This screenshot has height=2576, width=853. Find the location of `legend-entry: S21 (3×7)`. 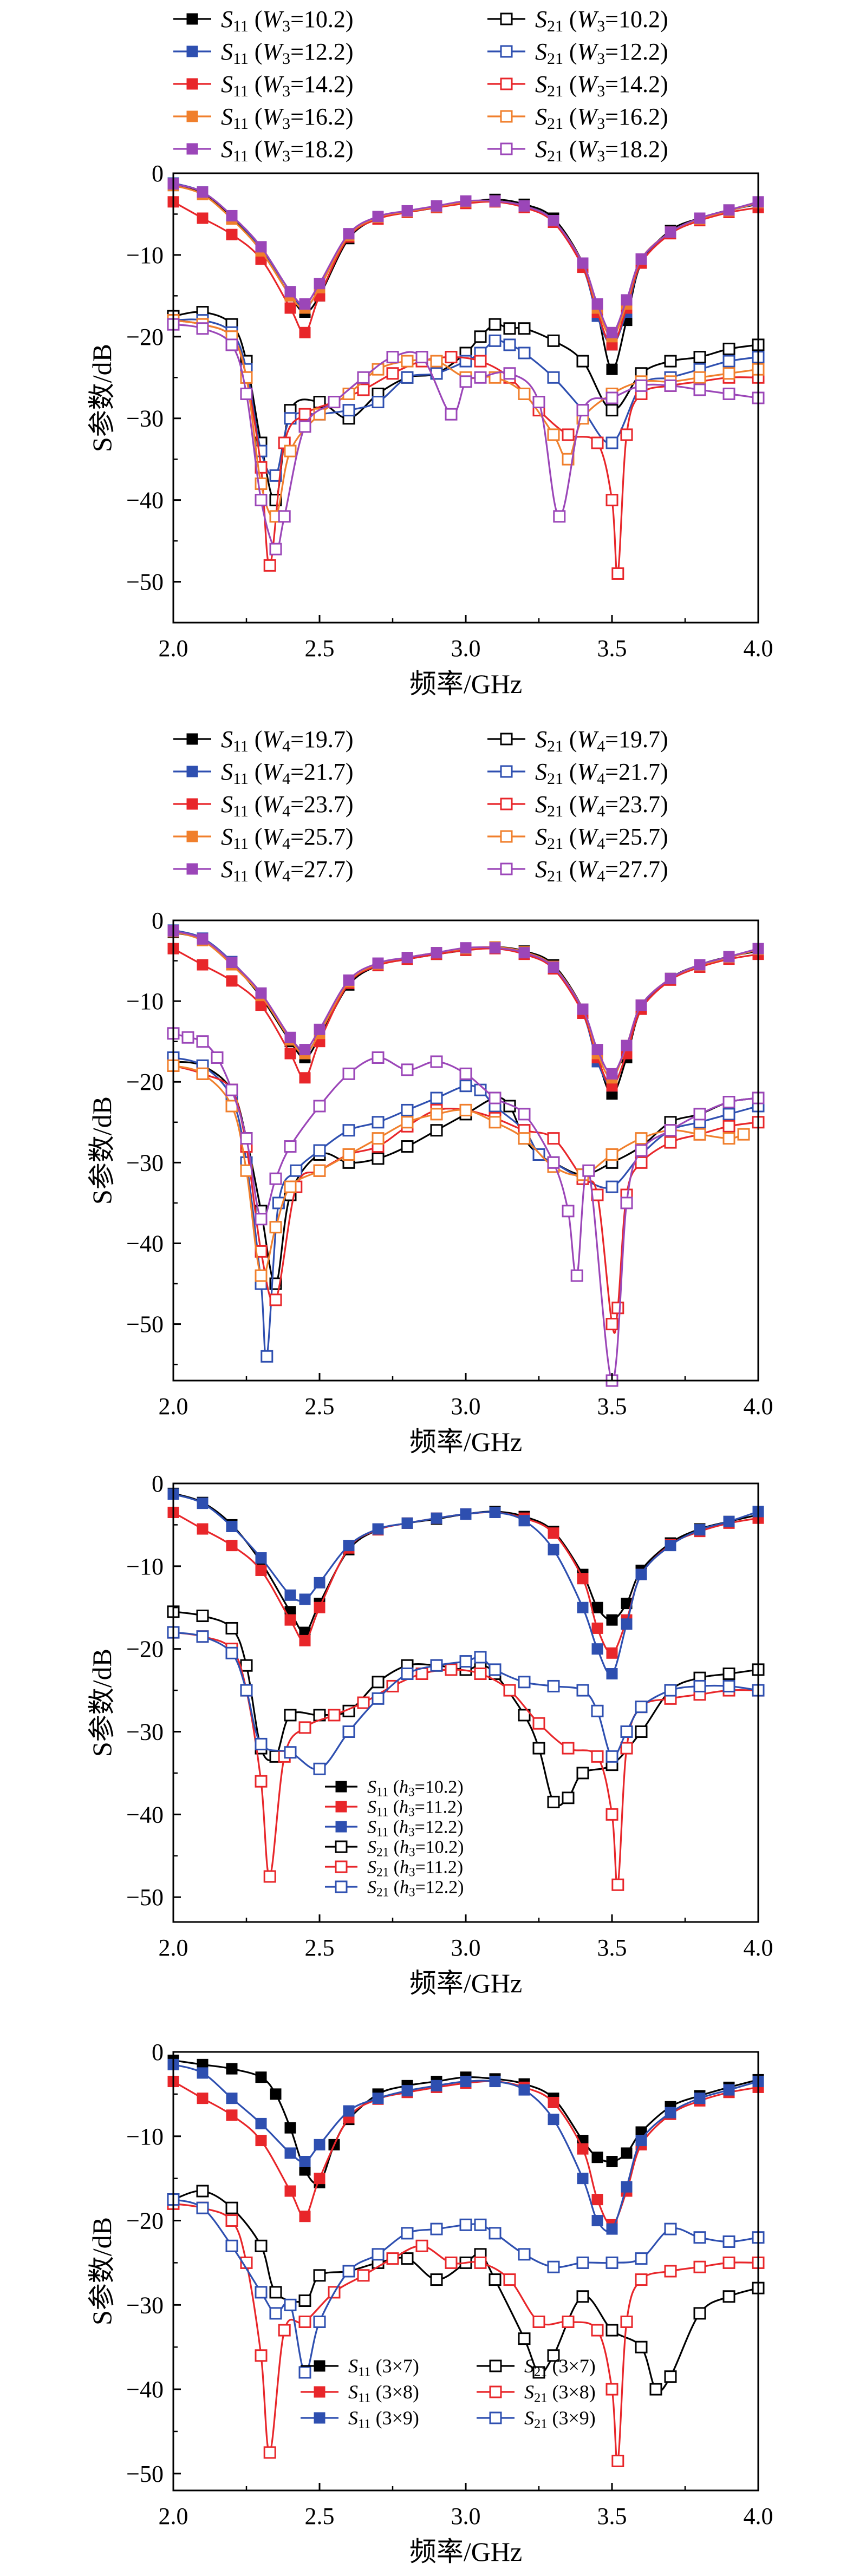

legend-entry: S21 (3×7) is located at coordinates (536, 2367).